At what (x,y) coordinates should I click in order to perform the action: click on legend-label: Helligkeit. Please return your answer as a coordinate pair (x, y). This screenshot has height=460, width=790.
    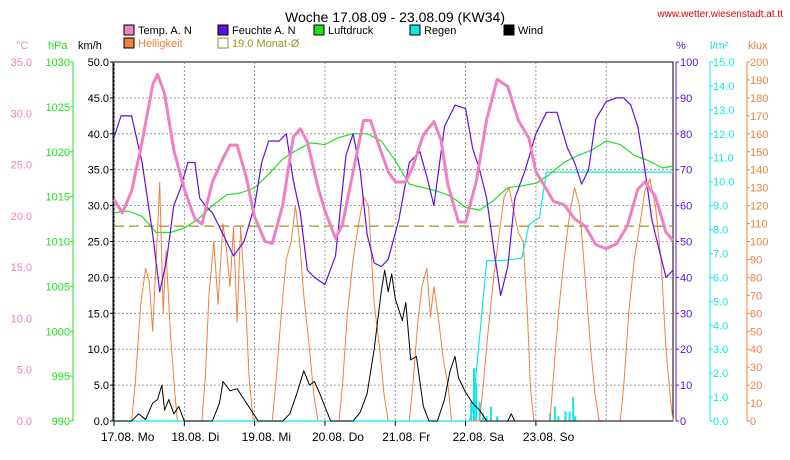
    Looking at the image, I should click on (160, 44).